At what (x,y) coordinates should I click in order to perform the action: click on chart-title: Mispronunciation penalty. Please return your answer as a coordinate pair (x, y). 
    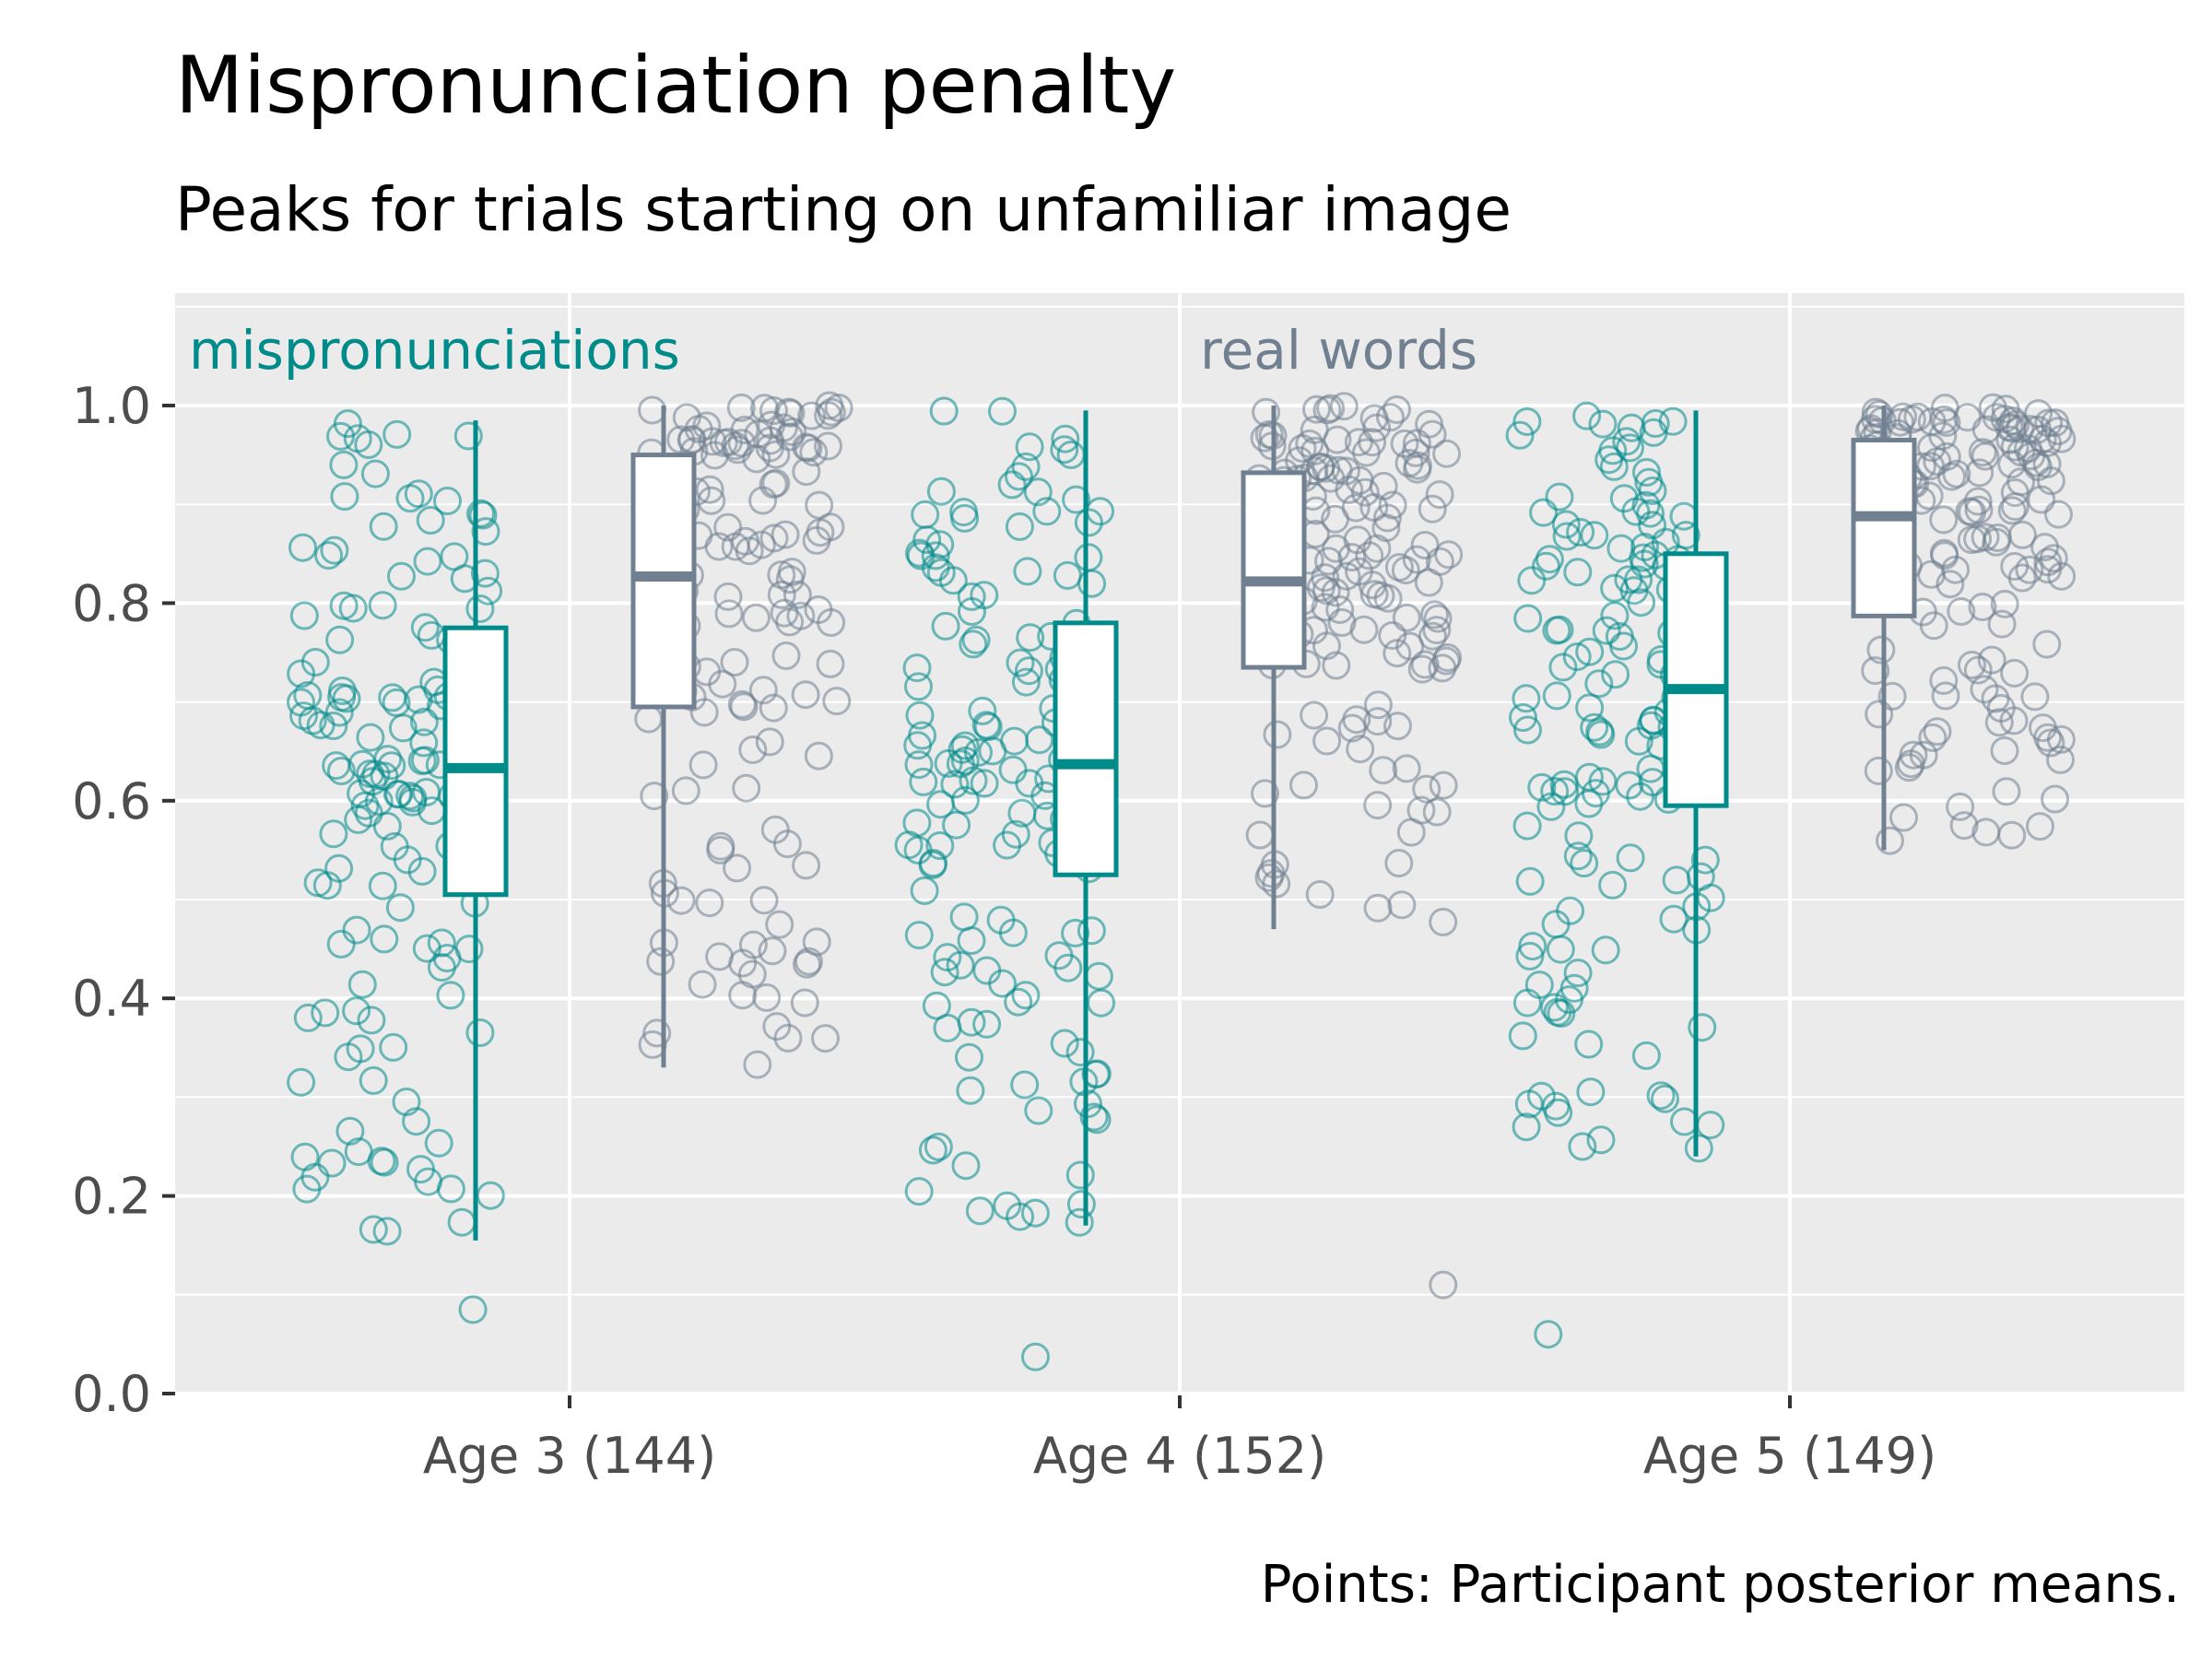
    Looking at the image, I should click on (675, 86).